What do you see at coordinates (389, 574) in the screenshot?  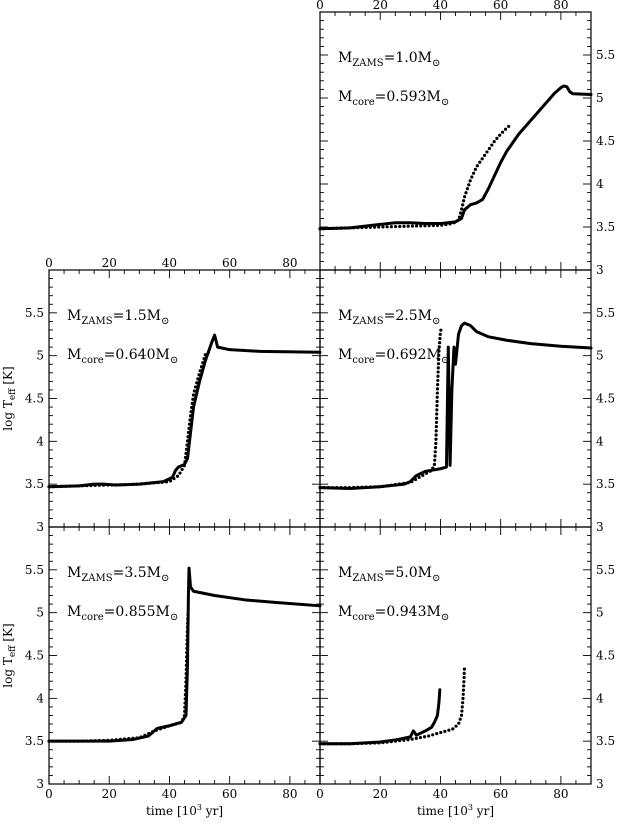 I see `mzams-label: MZAMS=5.0M⊙` at bounding box center [389, 574].